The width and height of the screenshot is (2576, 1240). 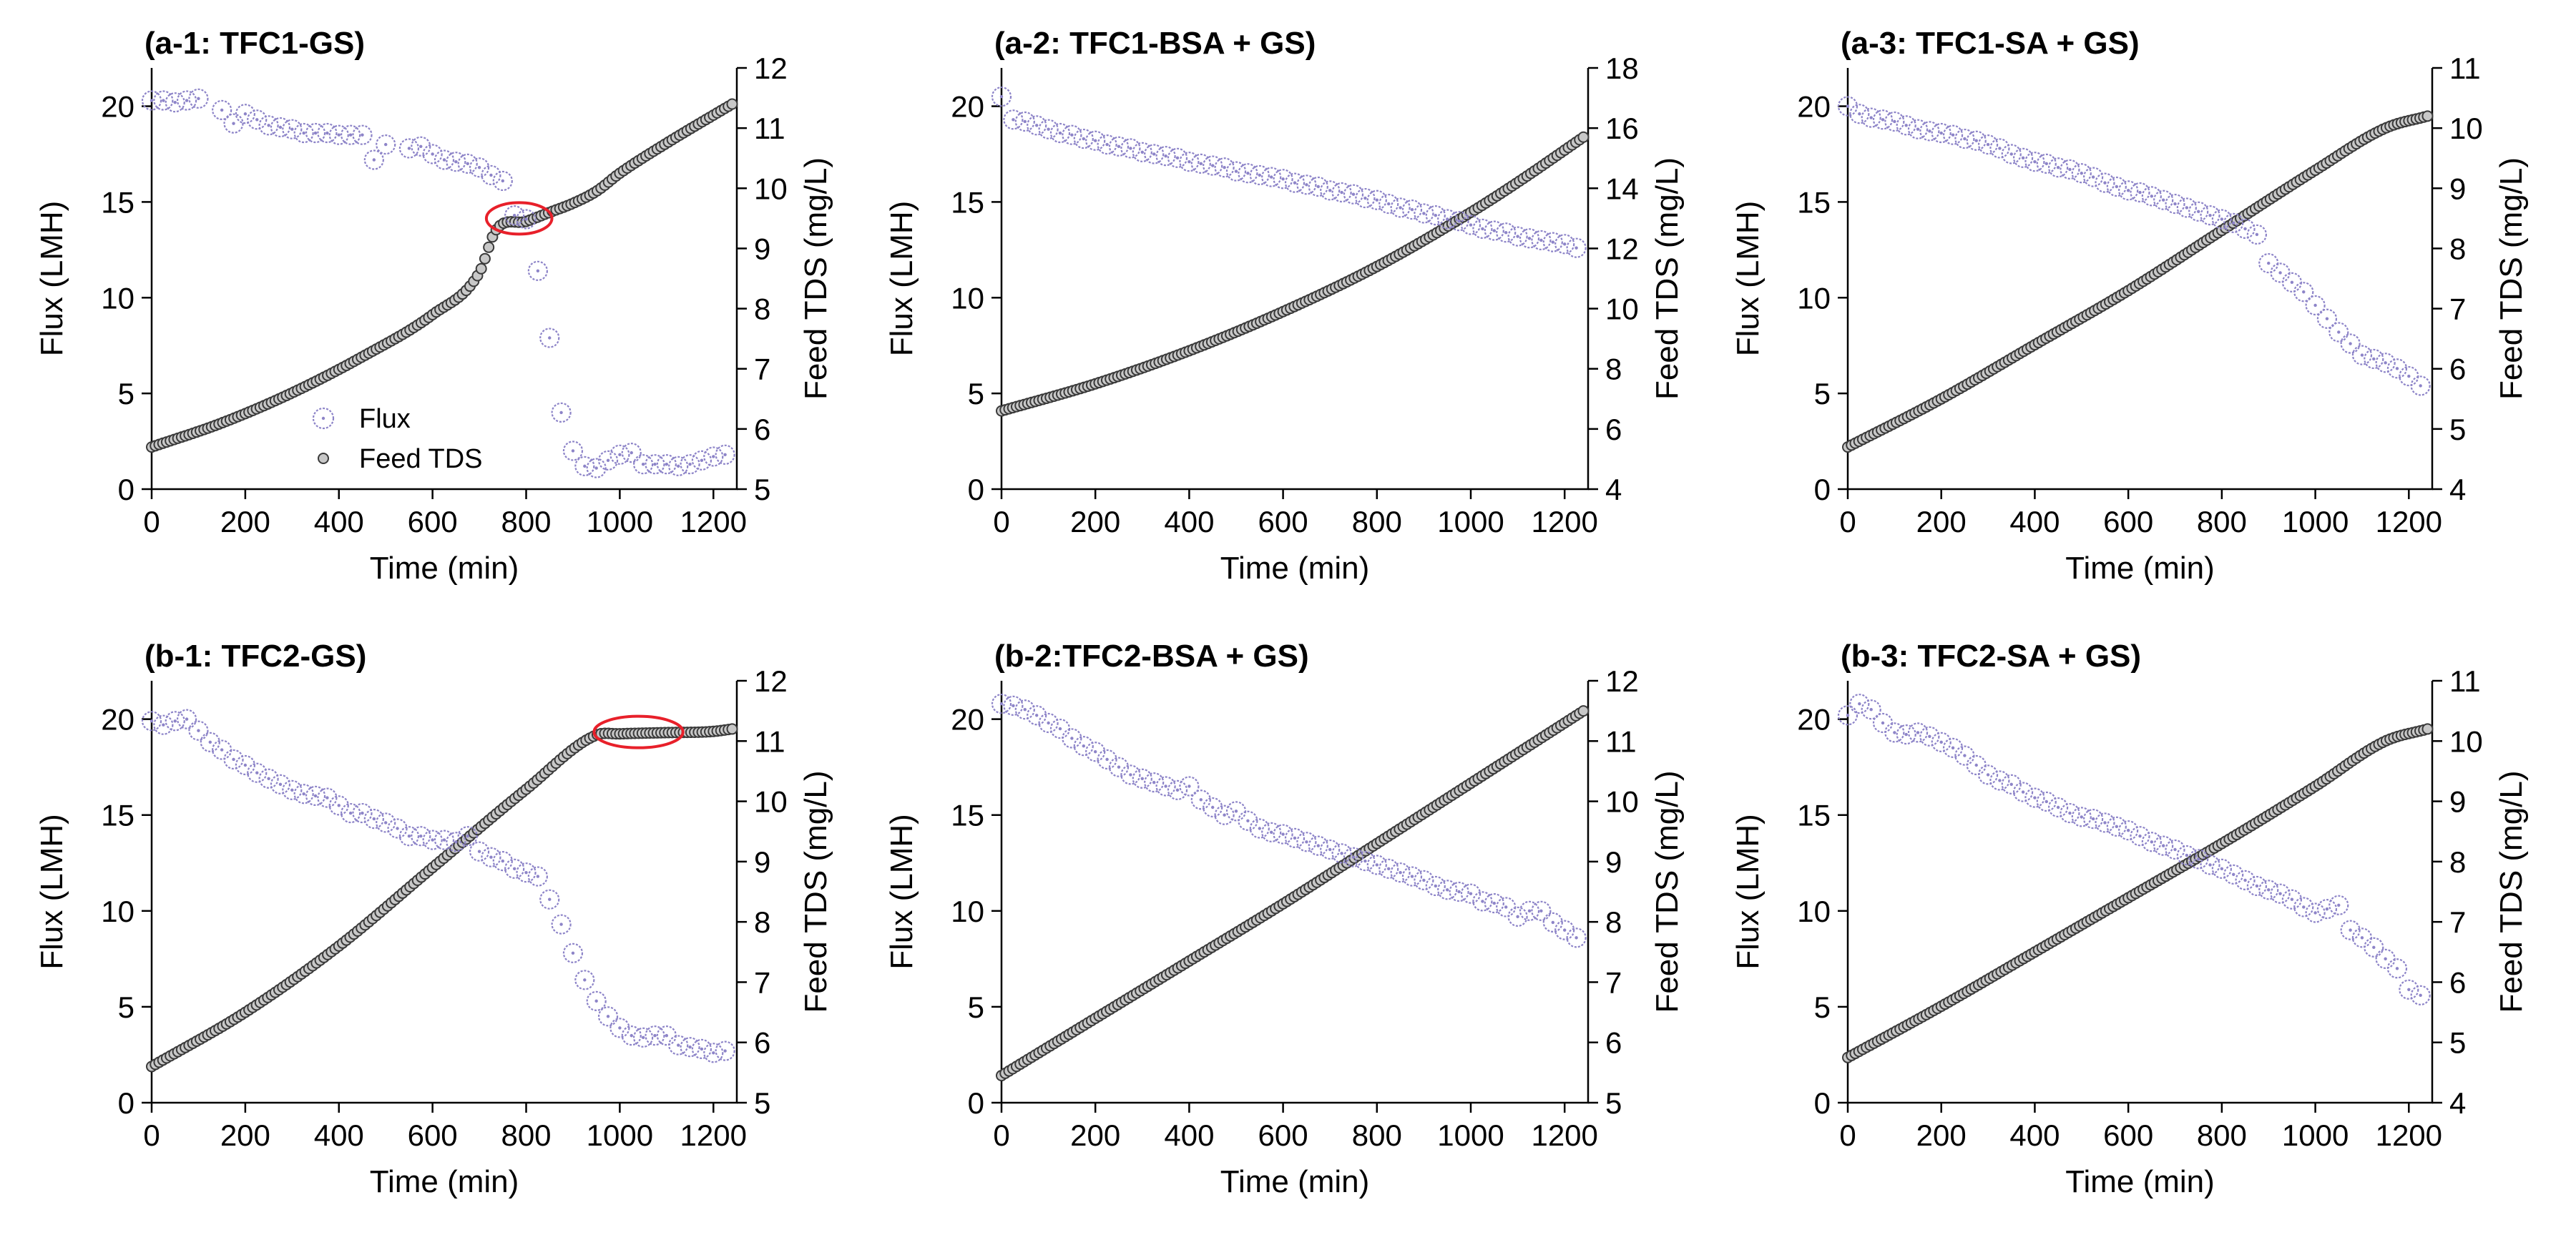 I want to click on y2-tick-label: 16, so click(x=1622, y=128).